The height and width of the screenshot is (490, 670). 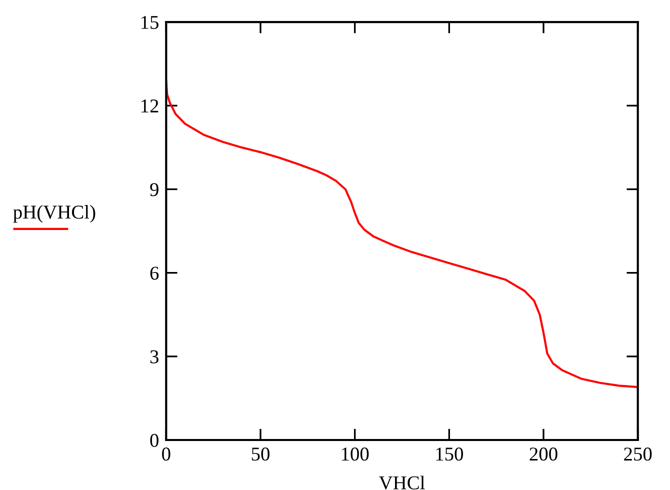 What do you see at coordinates (355, 454) in the screenshot?
I see `x-tick-label: 100` at bounding box center [355, 454].